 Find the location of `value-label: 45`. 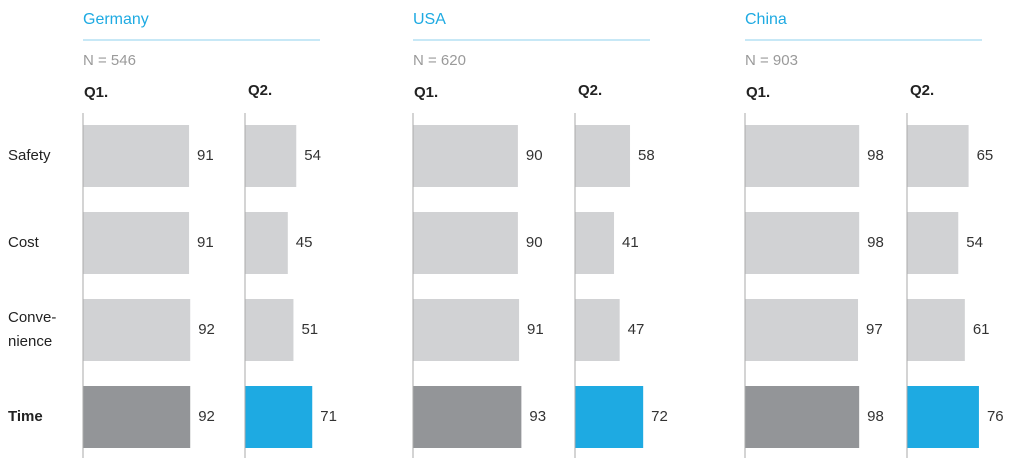

value-label: 45 is located at coordinates (304, 242).